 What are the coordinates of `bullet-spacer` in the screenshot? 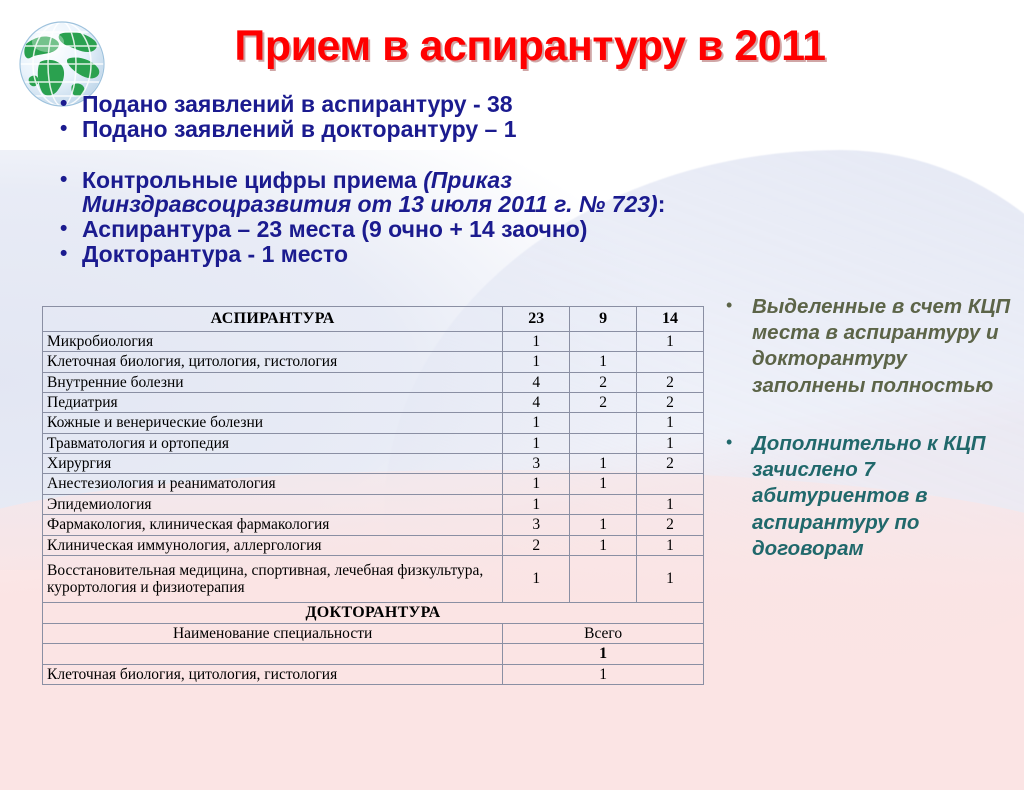 It's located at (385, 155).